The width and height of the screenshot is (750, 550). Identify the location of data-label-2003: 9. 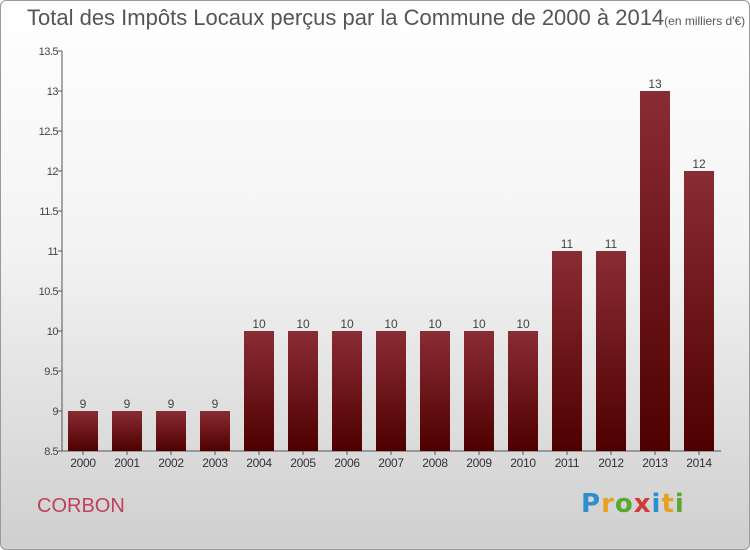
(215, 404).